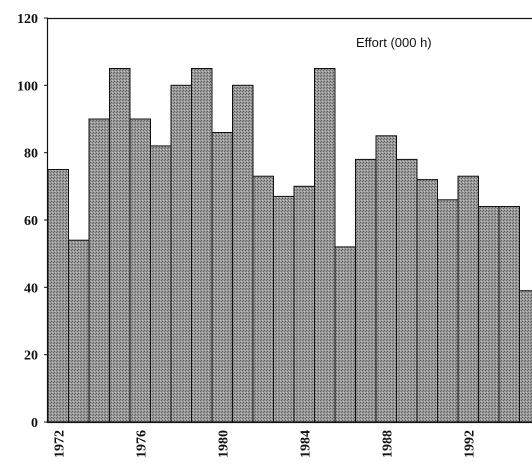 This screenshot has width=532, height=471. What do you see at coordinates (27, 19) in the screenshot?
I see `y-tick-label: 120` at bounding box center [27, 19].